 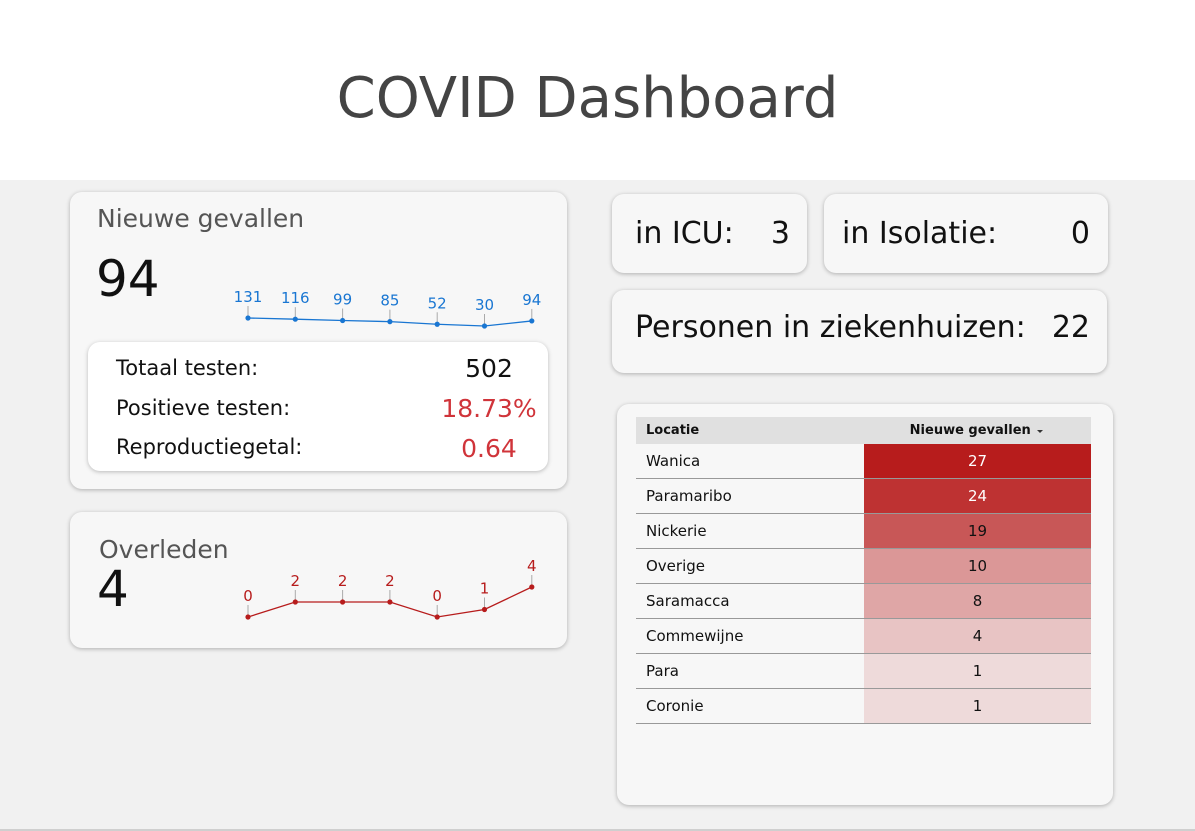 What do you see at coordinates (977, 531) in the screenshot?
I see `cases-cell: 19` at bounding box center [977, 531].